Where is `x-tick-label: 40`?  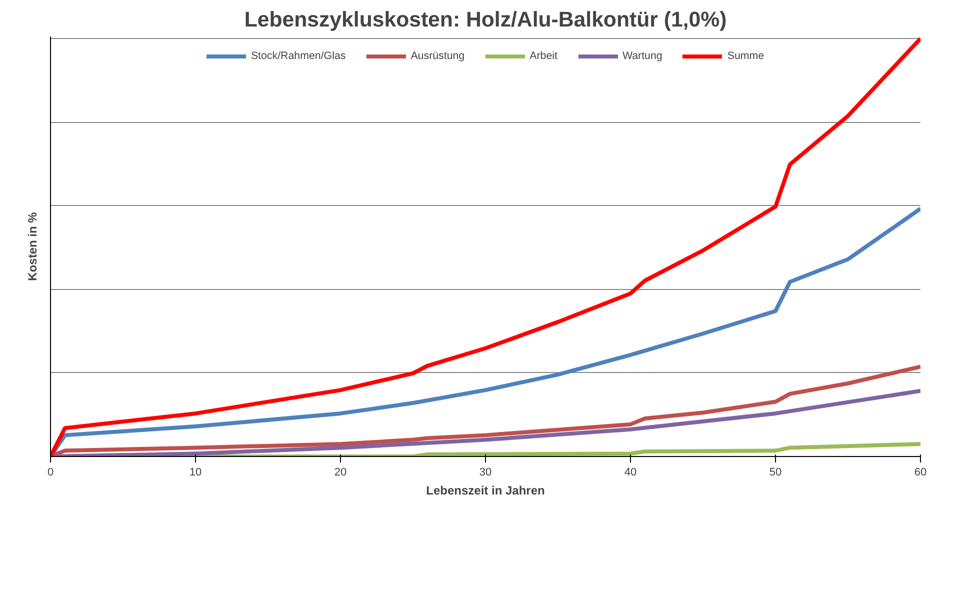 x-tick-label: 40 is located at coordinates (630, 472).